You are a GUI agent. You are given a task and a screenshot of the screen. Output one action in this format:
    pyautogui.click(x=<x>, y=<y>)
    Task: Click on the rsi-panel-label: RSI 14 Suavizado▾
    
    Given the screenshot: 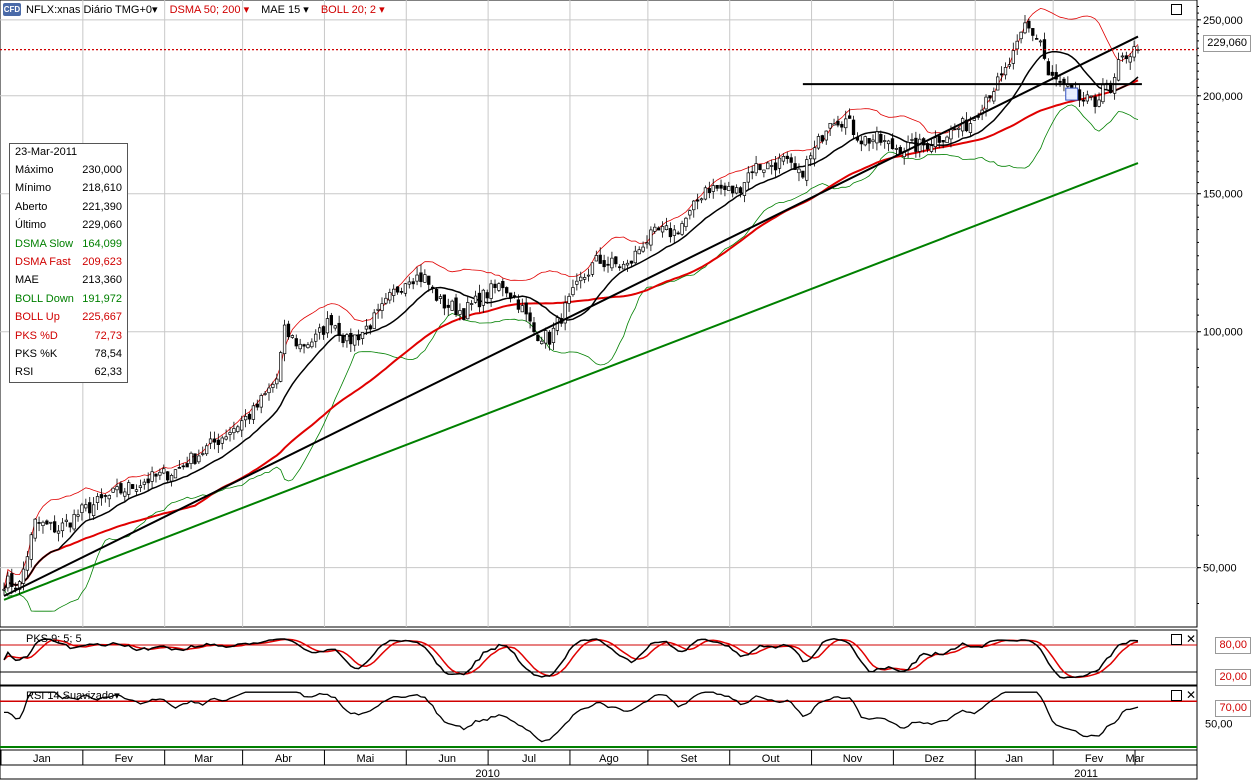 What is the action you would take?
    pyautogui.click(x=73, y=696)
    